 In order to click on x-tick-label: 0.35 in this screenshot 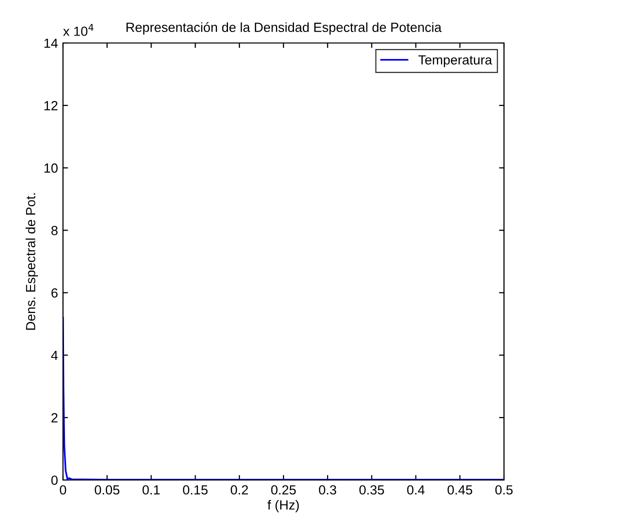, I will do `click(371, 490)`.